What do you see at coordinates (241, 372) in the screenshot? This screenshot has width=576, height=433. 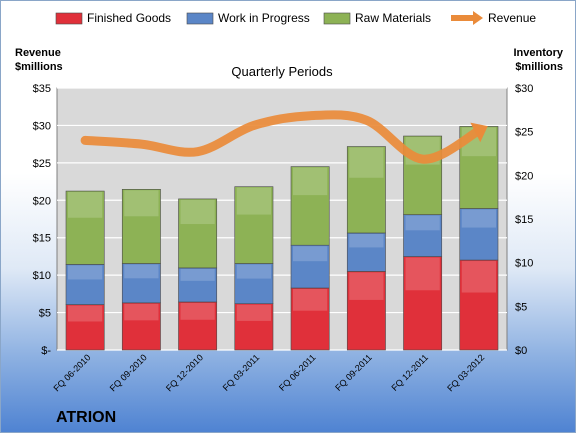 I see `x-tick-label: FQ 03-2011` at bounding box center [241, 372].